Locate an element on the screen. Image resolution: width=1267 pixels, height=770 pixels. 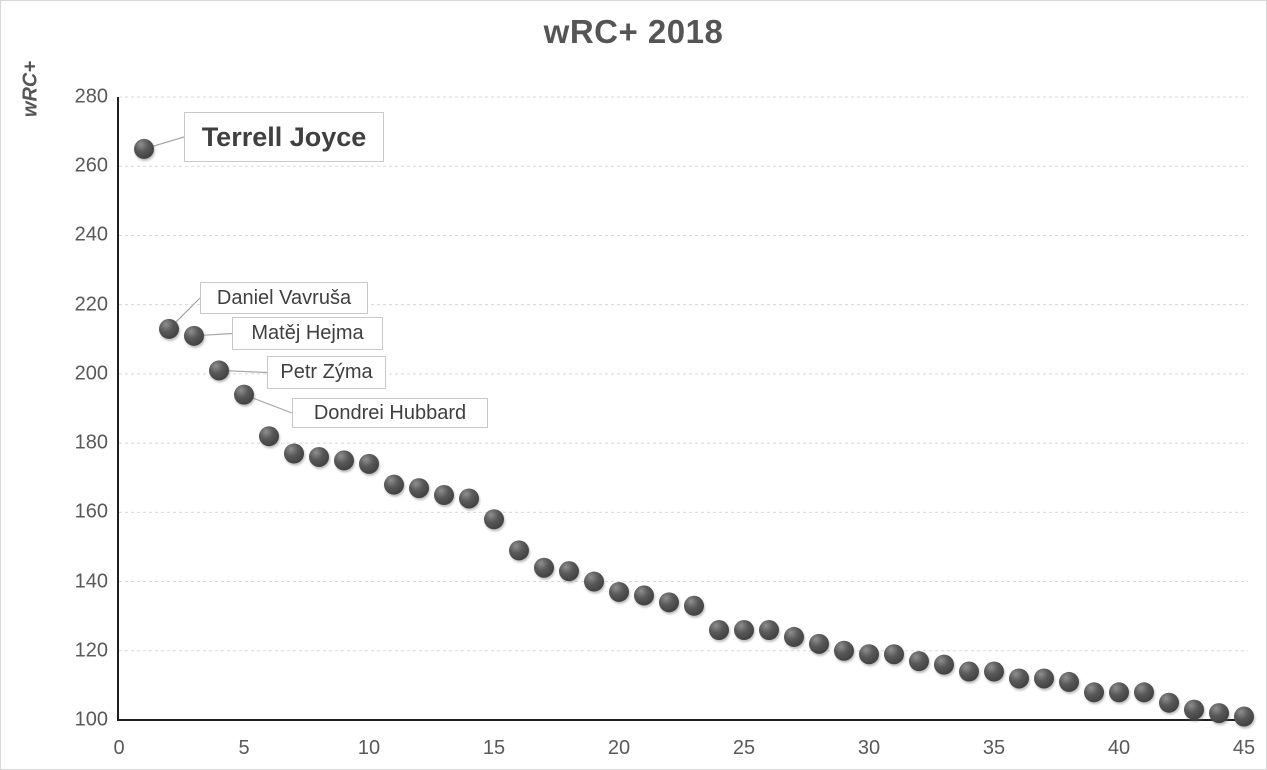
data-point-label: Petr Zýma is located at coordinates (326, 372).